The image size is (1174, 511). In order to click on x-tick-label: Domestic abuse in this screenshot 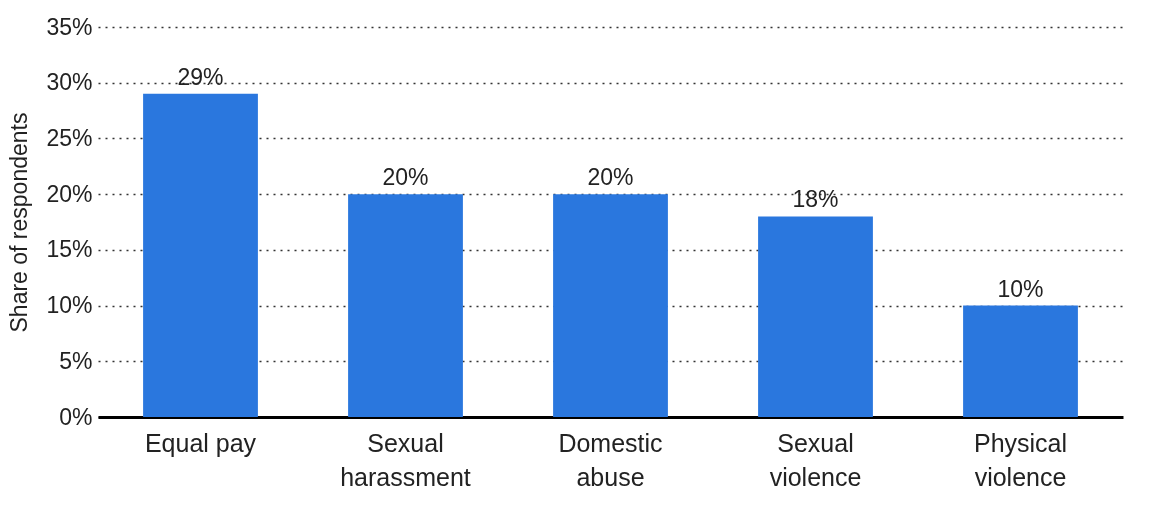, I will do `click(610, 459)`.